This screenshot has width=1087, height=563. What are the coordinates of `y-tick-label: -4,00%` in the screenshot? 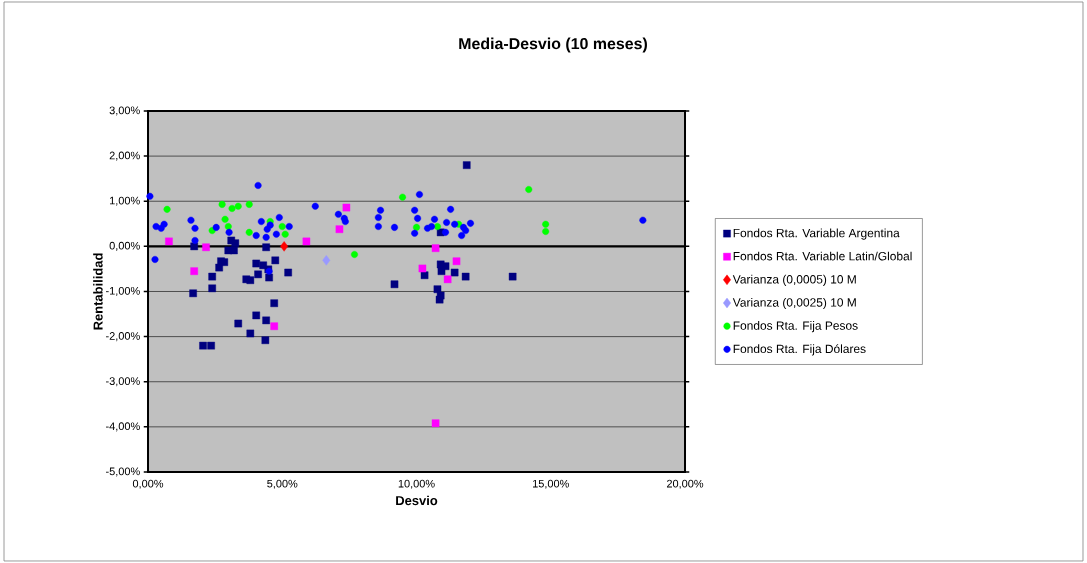 It's located at (123, 427).